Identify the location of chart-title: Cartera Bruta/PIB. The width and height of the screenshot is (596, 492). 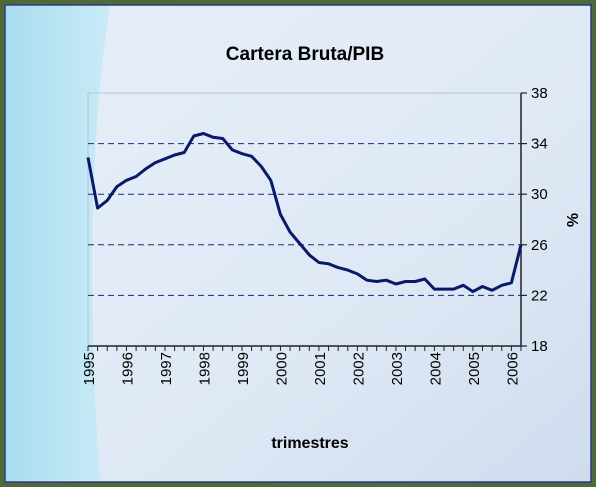
(305, 54).